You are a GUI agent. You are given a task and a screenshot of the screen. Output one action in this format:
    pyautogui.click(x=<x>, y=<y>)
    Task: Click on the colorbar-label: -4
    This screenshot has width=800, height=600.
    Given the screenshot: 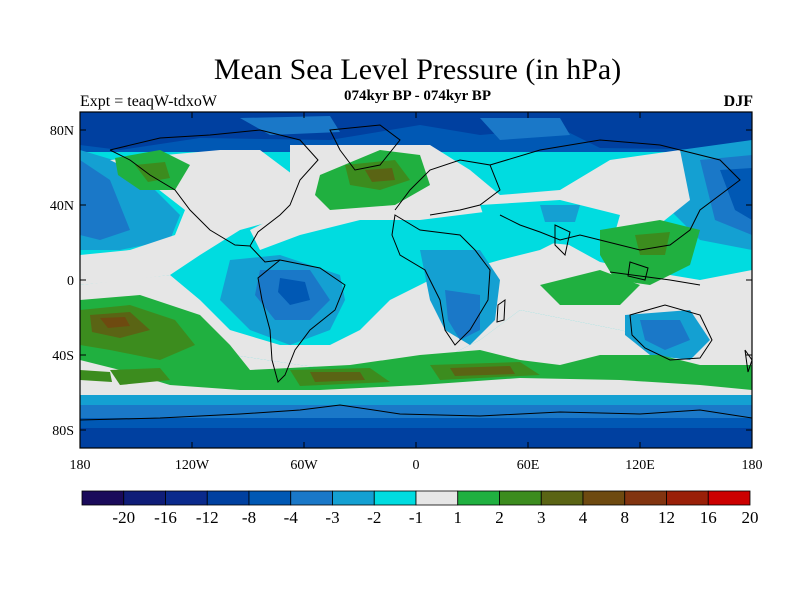 What is the action you would take?
    pyautogui.click(x=291, y=517)
    